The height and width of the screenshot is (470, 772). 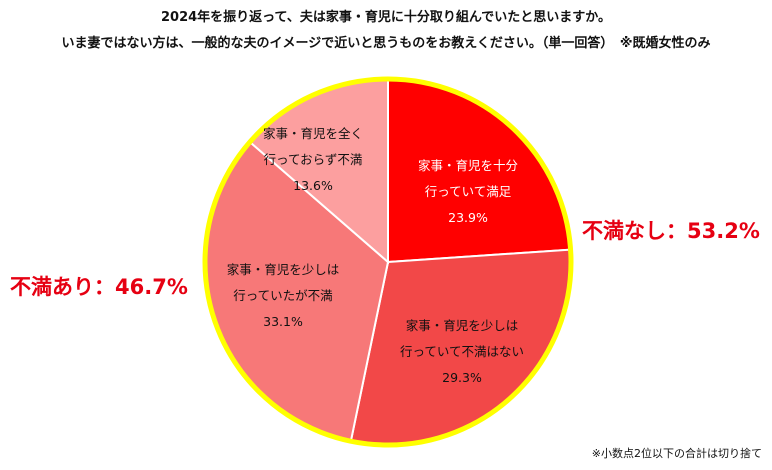 What do you see at coordinates (386, 17) in the screenshot?
I see `chart-title-line1: 2024年を振り返って、夫は家事・育児に十分取り組んでいたと思いますか。` at bounding box center [386, 17].